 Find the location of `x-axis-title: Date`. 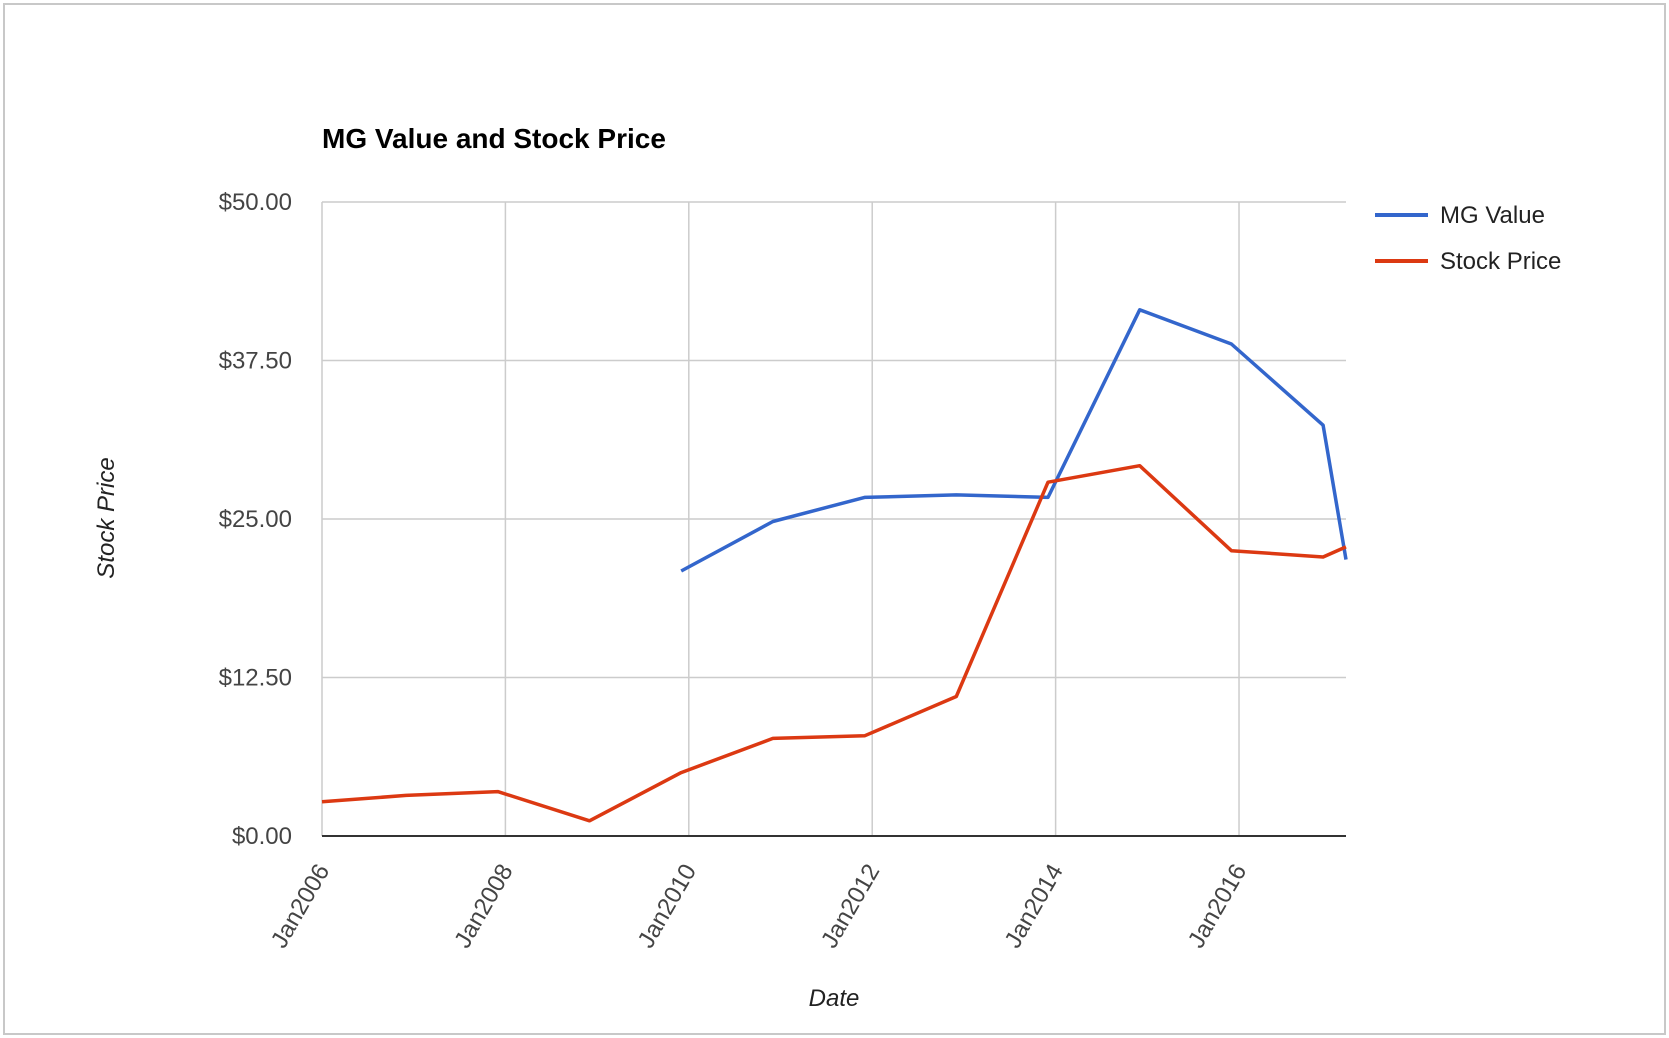

x-axis-title: Date is located at coordinates (834, 998).